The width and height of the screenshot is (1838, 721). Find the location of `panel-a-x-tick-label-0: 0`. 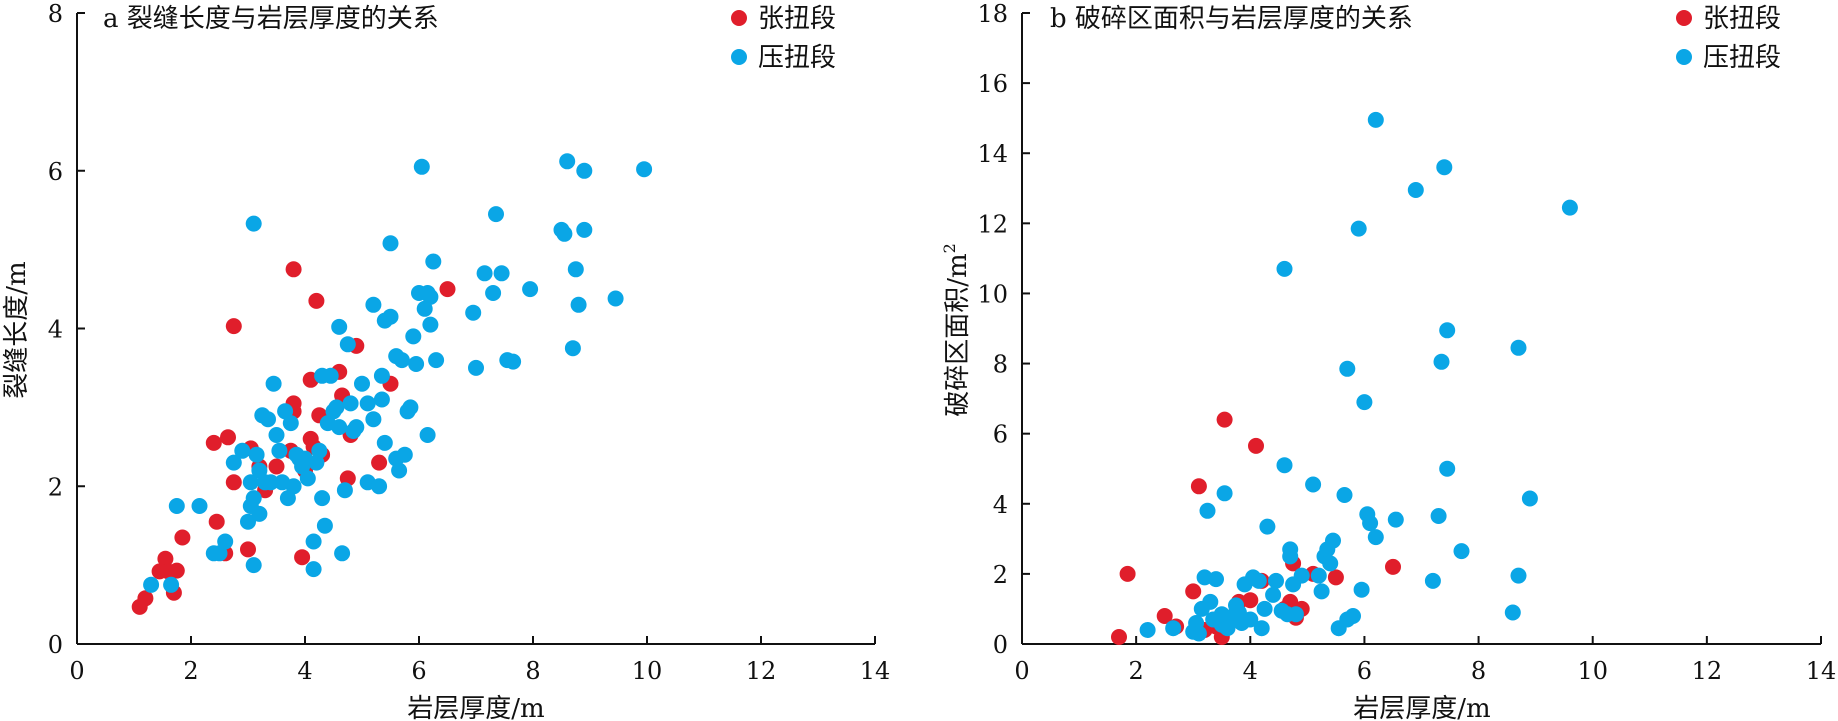

panel-a-x-tick-label-0: 0 is located at coordinates (76, 671).